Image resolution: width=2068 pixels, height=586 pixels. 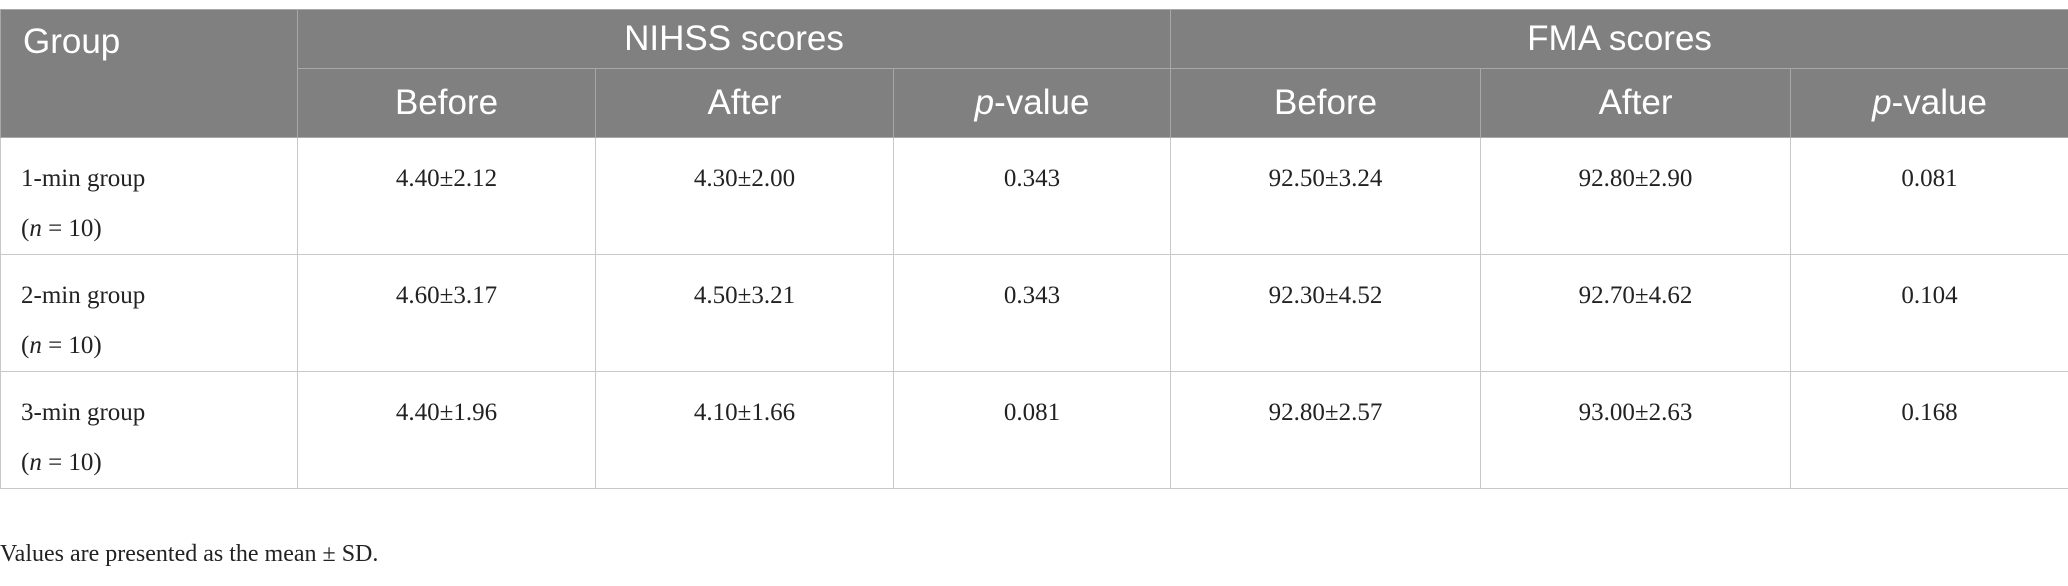 I want to click on value-cell: 92.50±3.24, so click(x=1326, y=196).